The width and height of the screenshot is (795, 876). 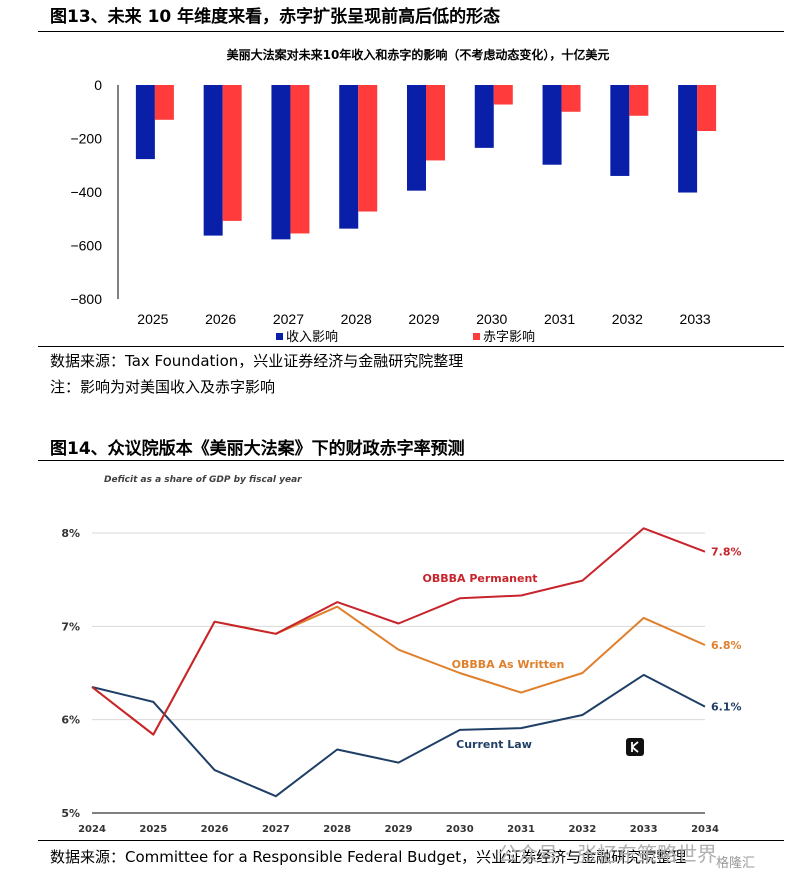 I want to click on line-chart-x-tick-label: 2028, so click(x=337, y=829).